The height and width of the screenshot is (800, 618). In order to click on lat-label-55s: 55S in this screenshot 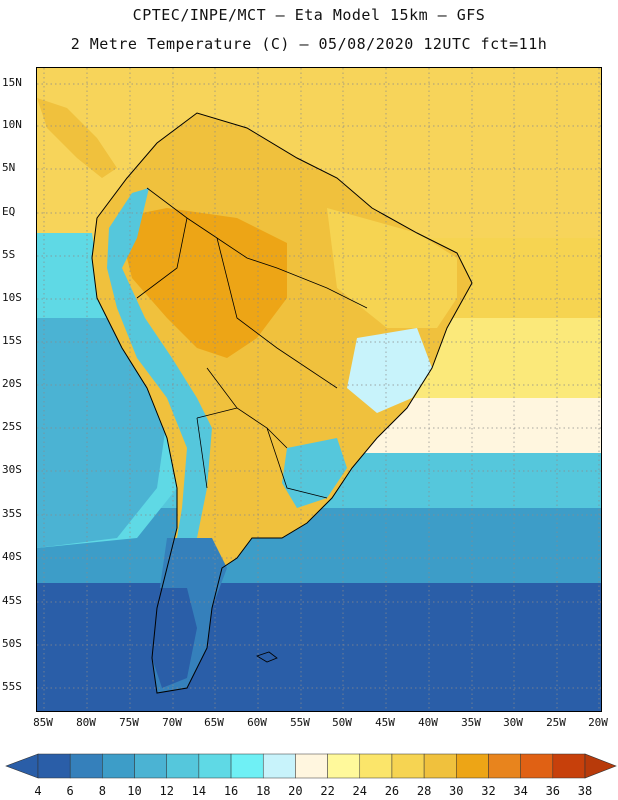, I will do `click(12, 686)`.